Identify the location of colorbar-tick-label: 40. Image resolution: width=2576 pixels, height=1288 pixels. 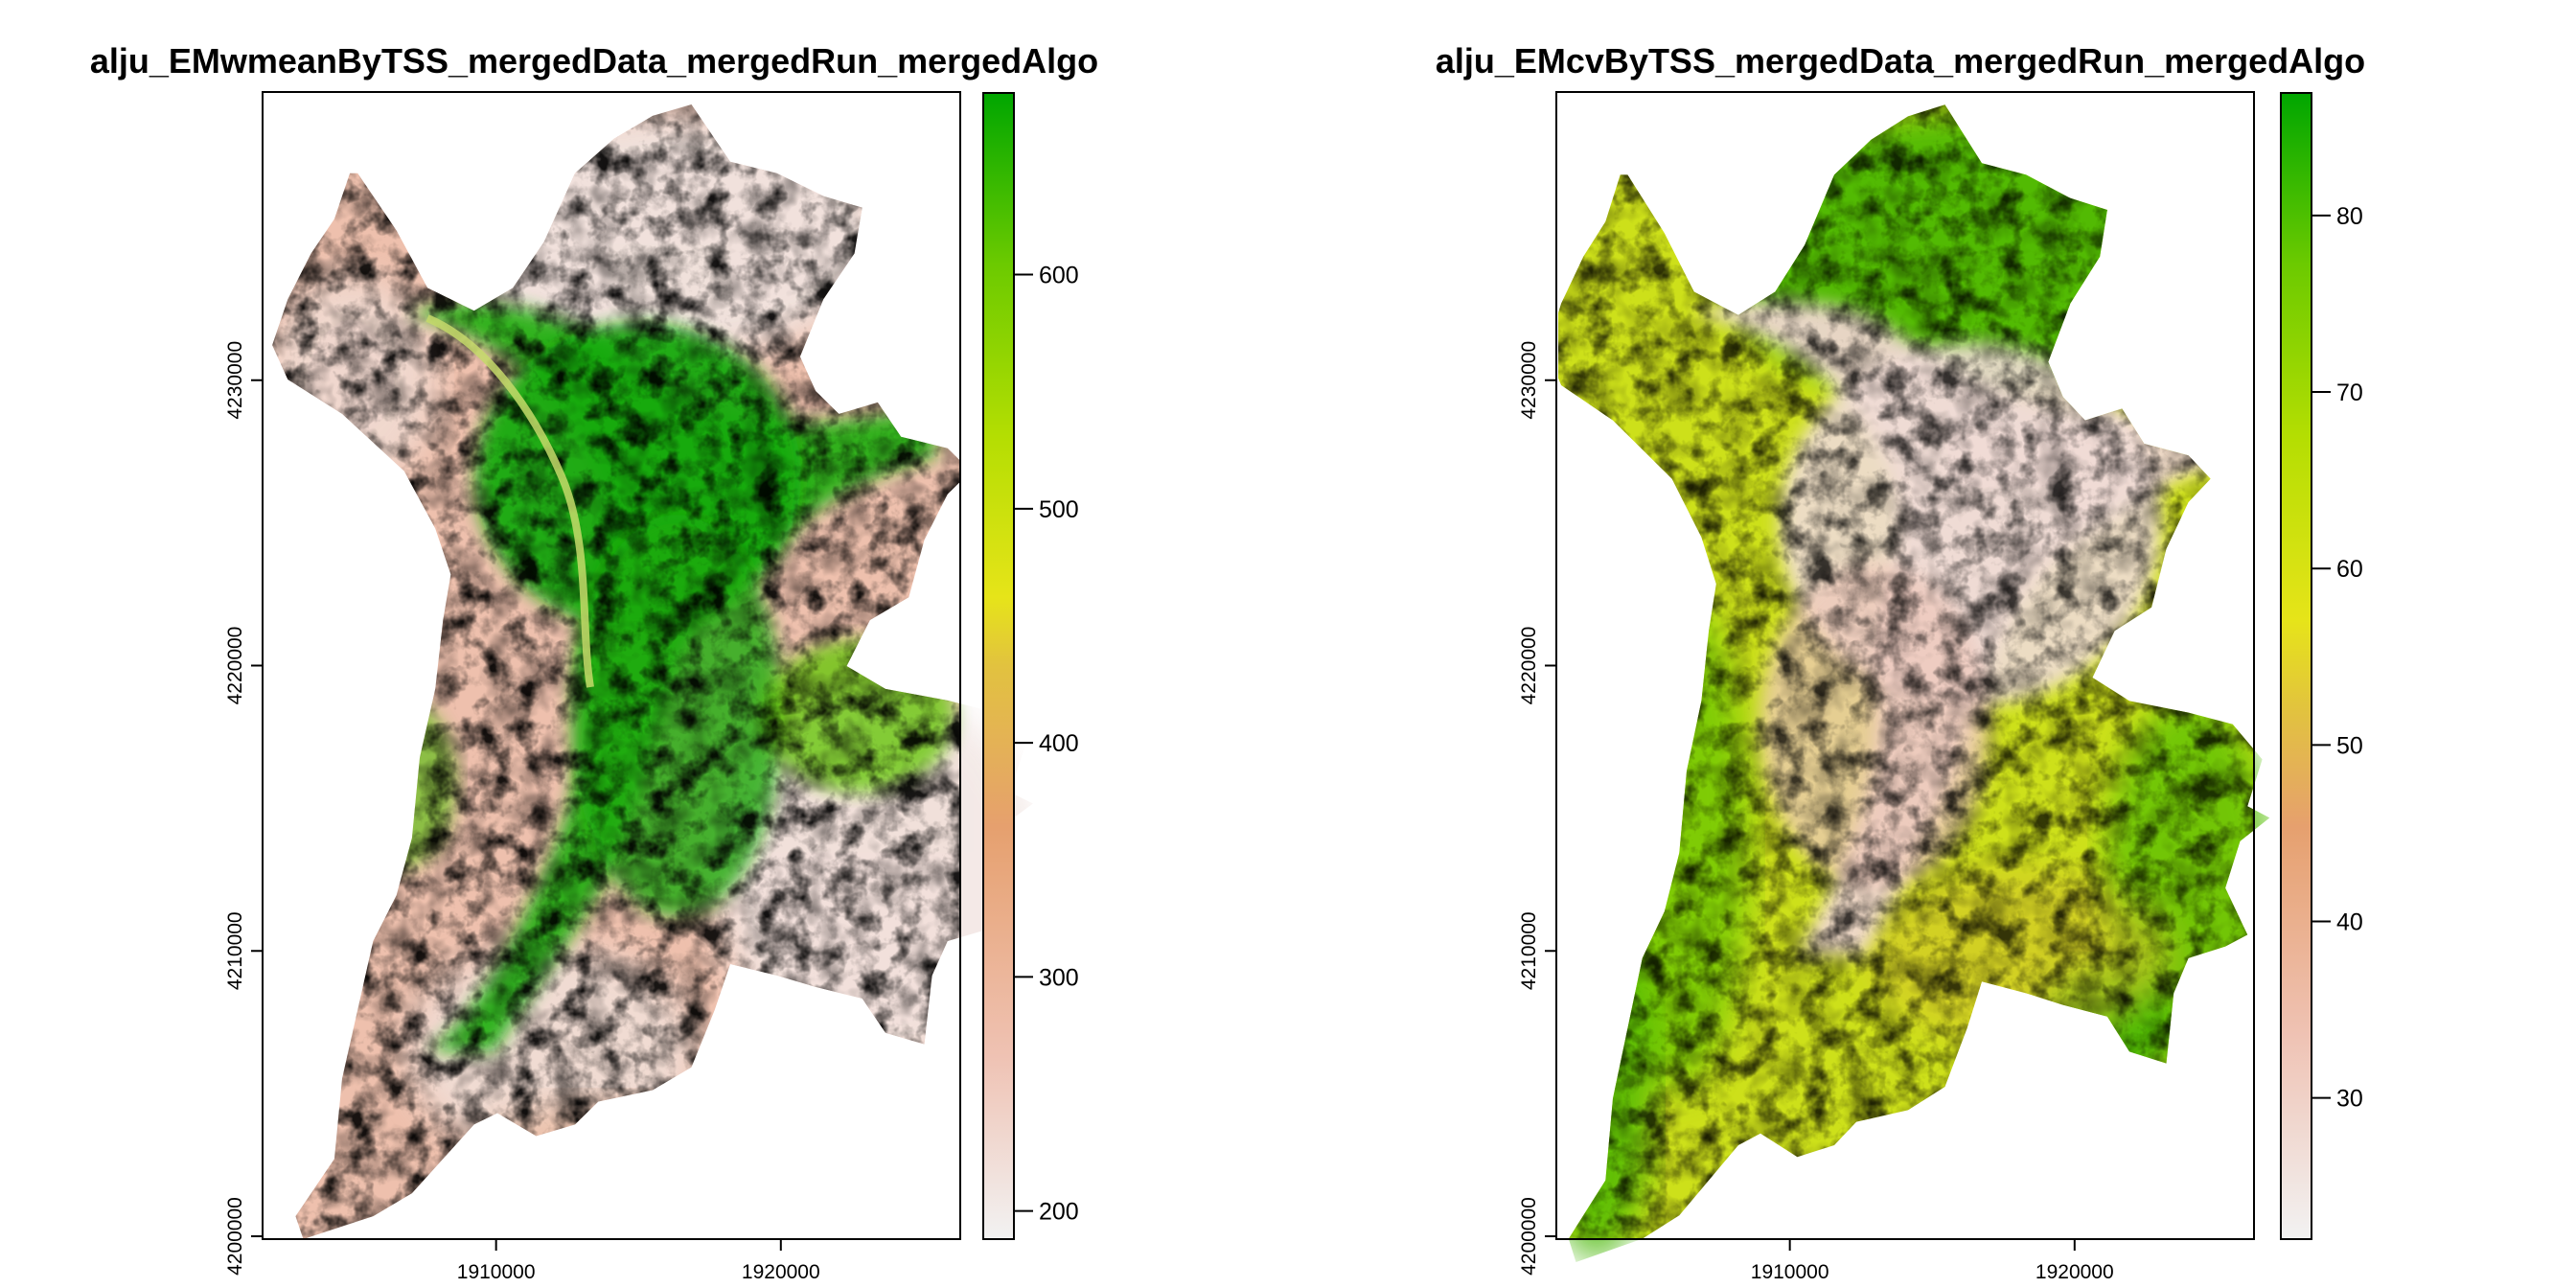
(2349, 922).